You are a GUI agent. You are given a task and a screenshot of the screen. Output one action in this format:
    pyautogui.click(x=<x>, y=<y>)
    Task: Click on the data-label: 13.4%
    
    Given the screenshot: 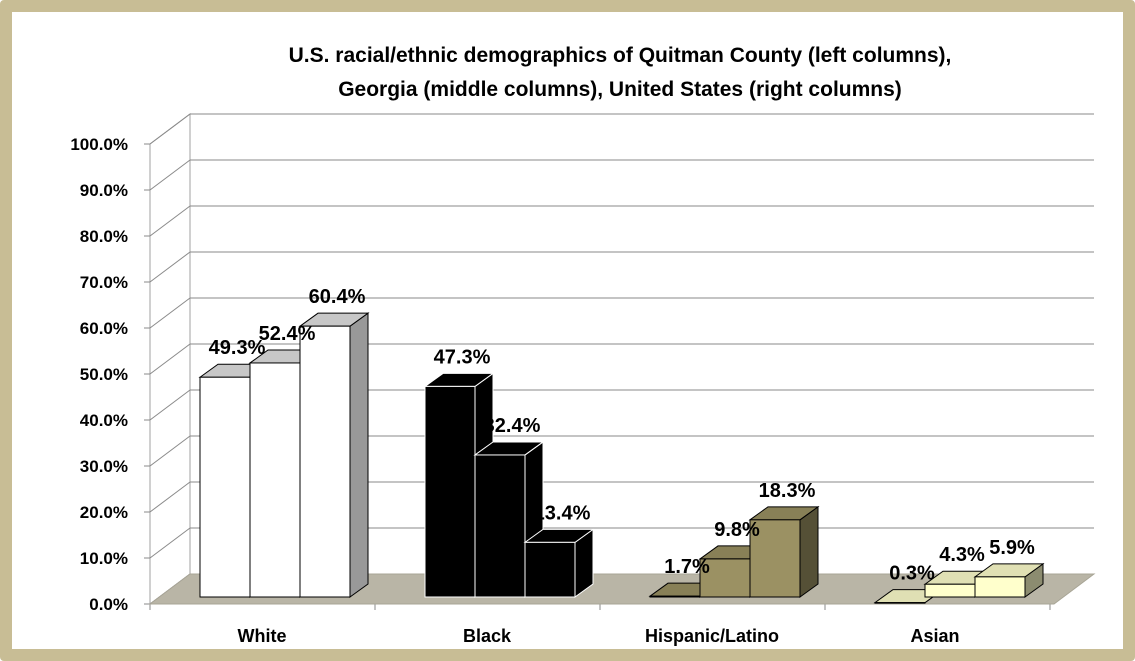 What is the action you would take?
    pyautogui.click(x=562, y=513)
    